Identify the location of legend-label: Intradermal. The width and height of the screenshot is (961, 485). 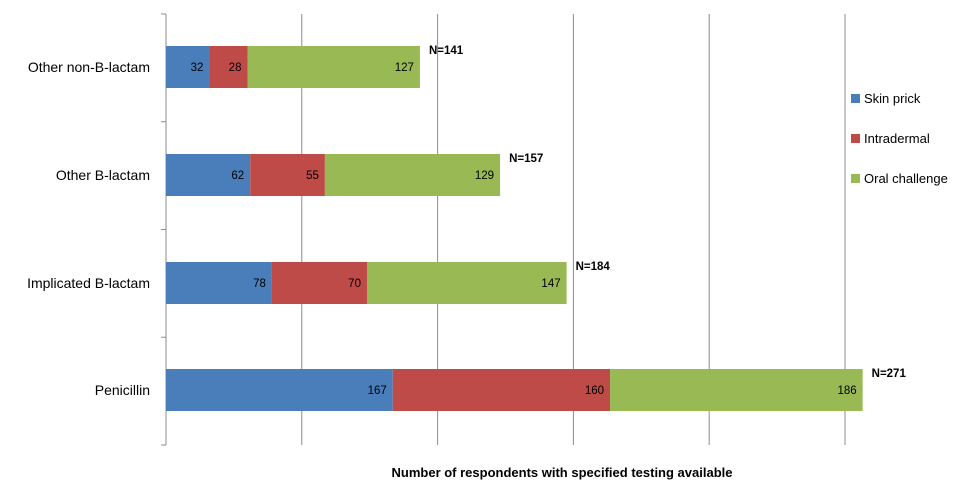
(897, 138).